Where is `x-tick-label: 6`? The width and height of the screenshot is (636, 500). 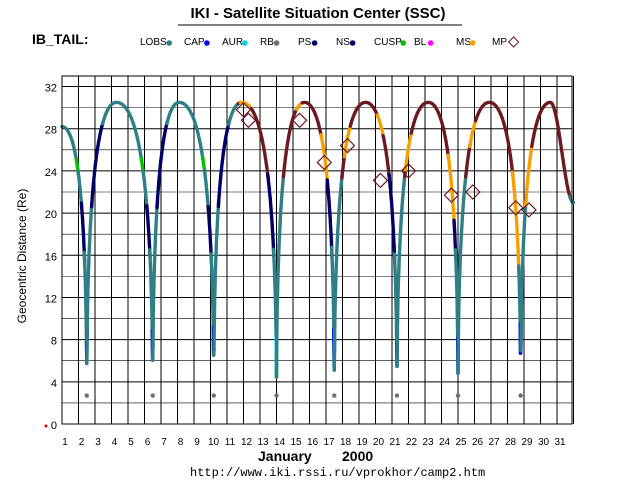 x-tick-label: 6 is located at coordinates (148, 442).